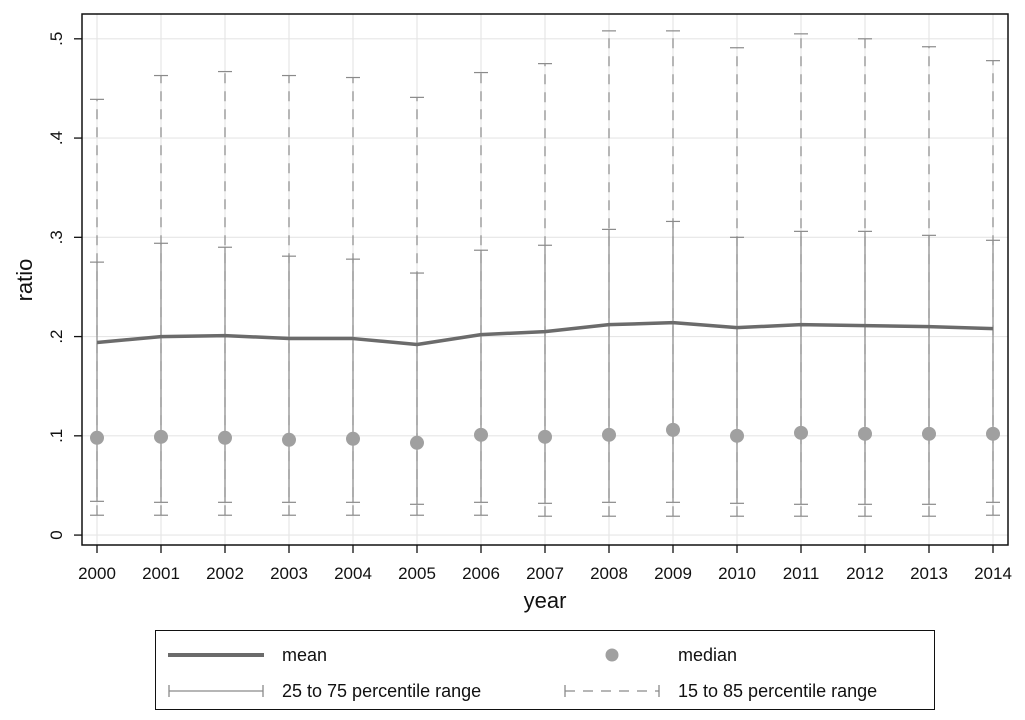  Describe the element at coordinates (305, 654) in the screenshot. I see `legend-label-mean: mean` at that location.